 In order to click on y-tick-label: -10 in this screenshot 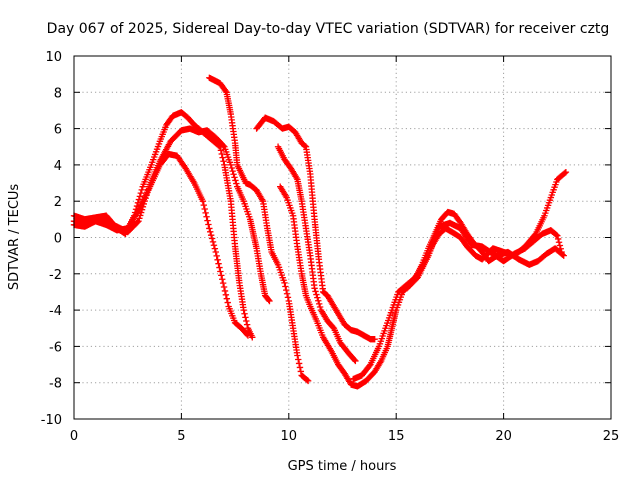, I will do `click(51, 420)`.